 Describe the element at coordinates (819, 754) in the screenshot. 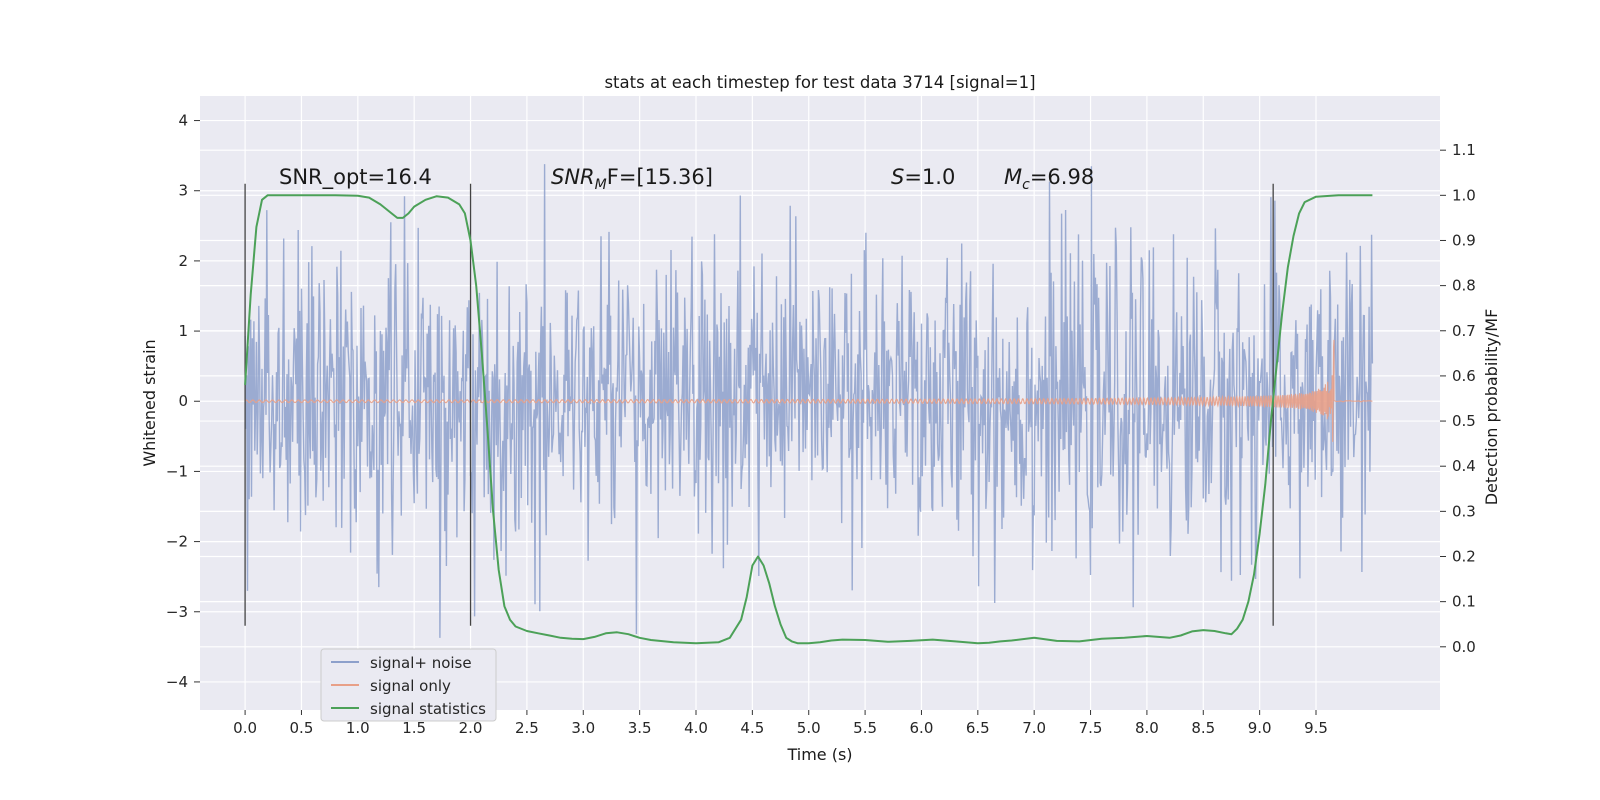

I see `x-axis-title: Time (s)` at that location.